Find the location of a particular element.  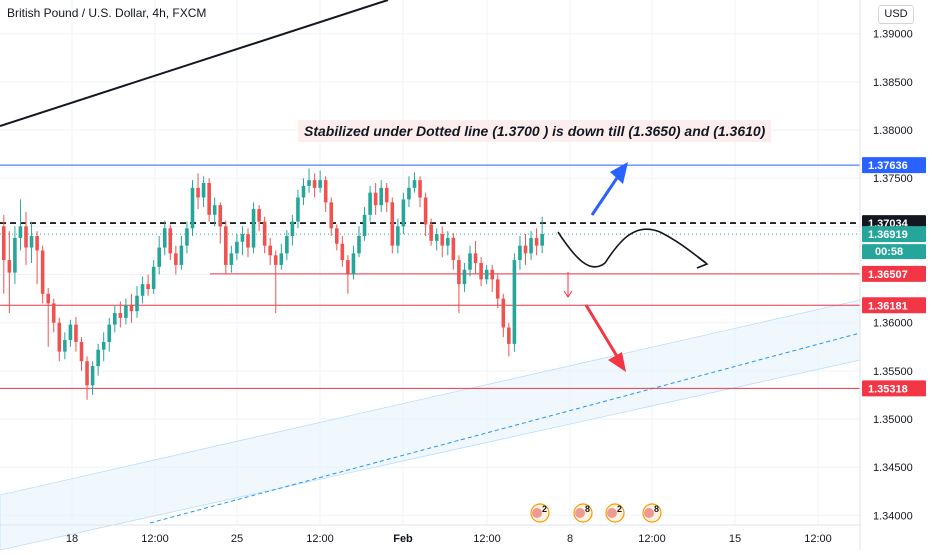

event-marker: 2 is located at coordinates (615, 513).